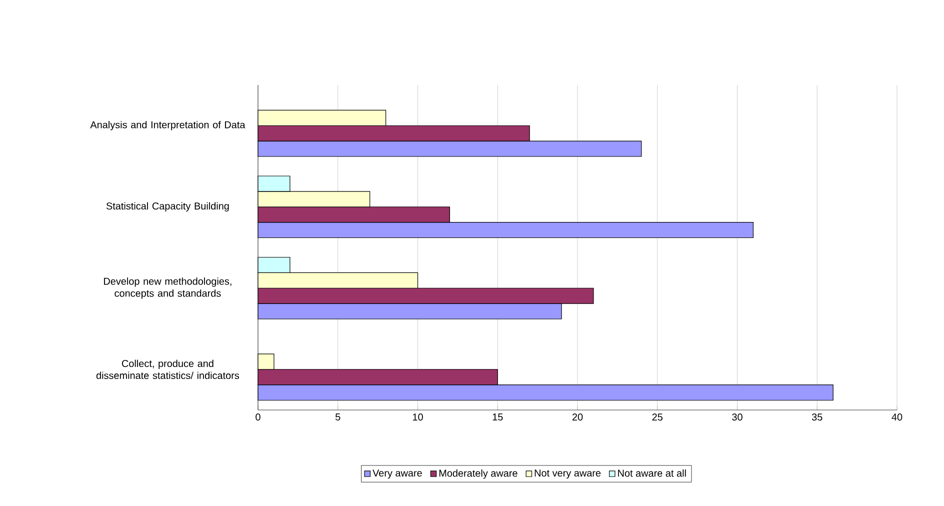  Describe the element at coordinates (397, 474) in the screenshot. I see `legend-label: Very aware` at that location.